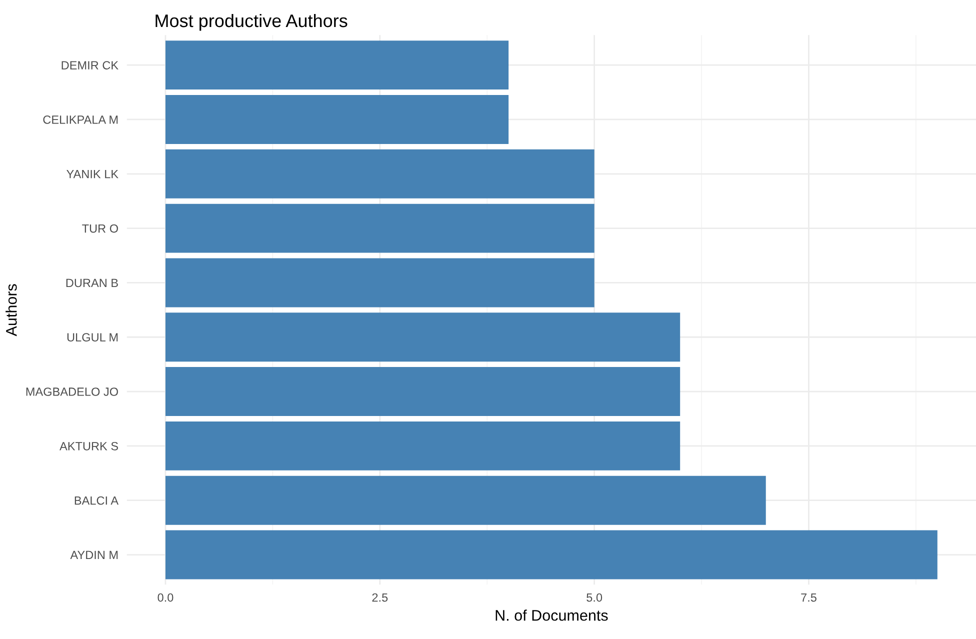 Image resolution: width=976 pixels, height=639 pixels. I want to click on y-tick-label: AKTURK S, so click(89, 446).